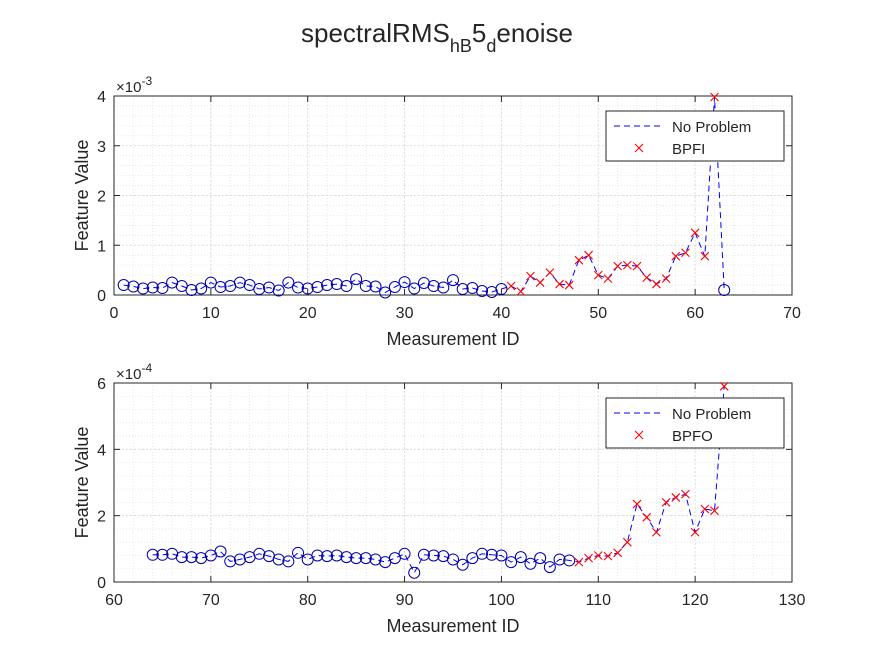  I want to click on exponent-base: ×10, so click(128, 87).